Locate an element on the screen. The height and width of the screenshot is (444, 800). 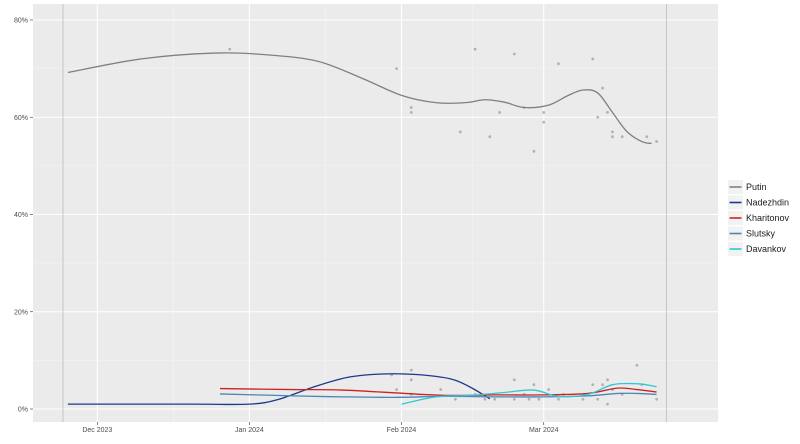
y-tick-label: 0% is located at coordinates (23, 410).